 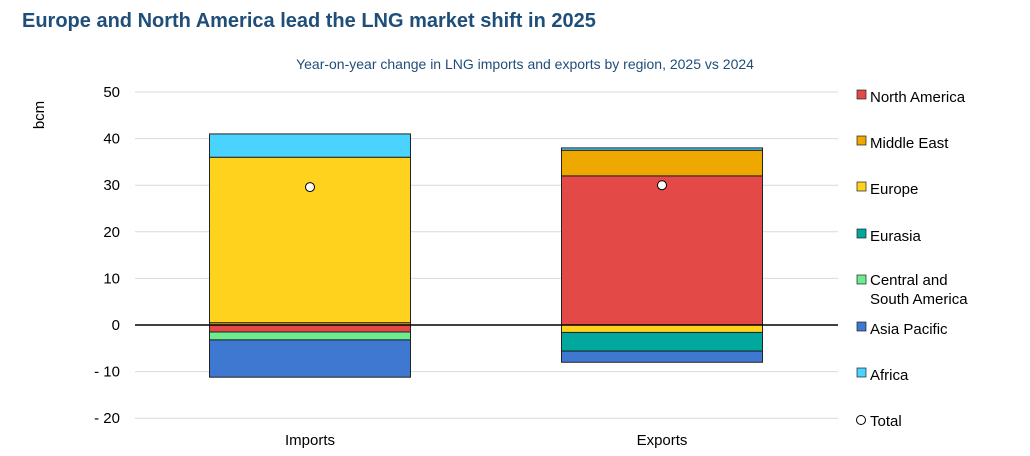 What do you see at coordinates (662, 163) in the screenshot?
I see `bar-segment-middle-east` at bounding box center [662, 163].